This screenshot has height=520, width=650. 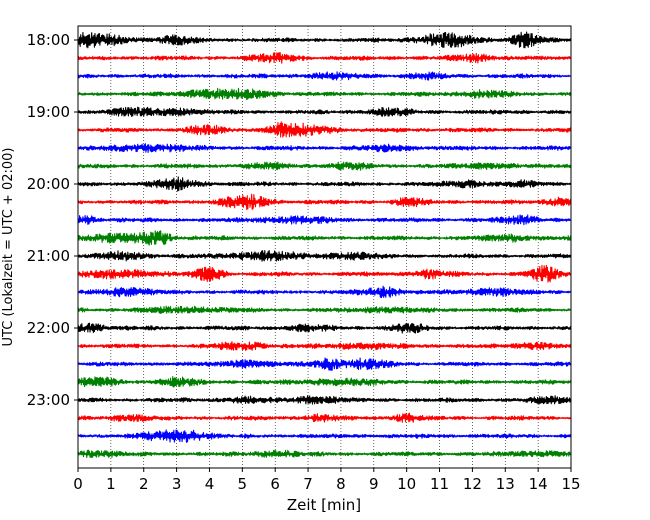 What do you see at coordinates (324, 112) in the screenshot?
I see `trace-19:00` at bounding box center [324, 112].